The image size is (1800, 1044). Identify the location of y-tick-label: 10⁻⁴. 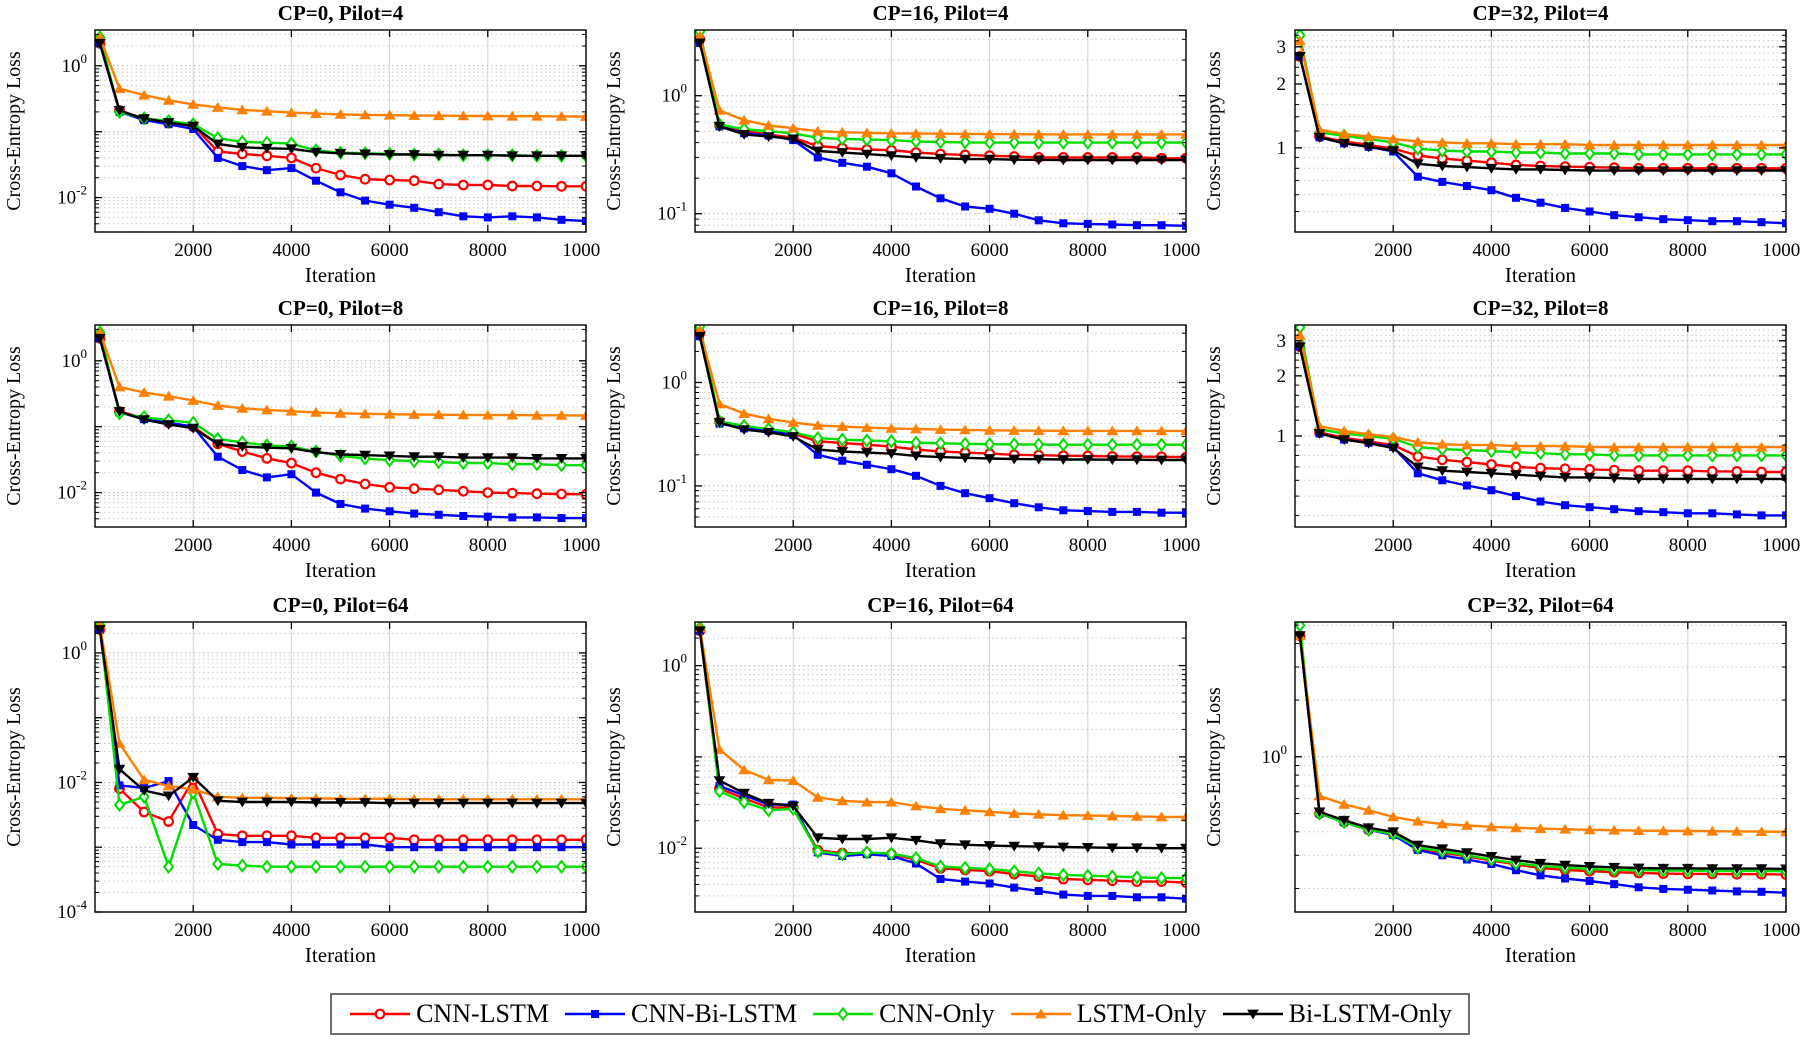
(72, 910).